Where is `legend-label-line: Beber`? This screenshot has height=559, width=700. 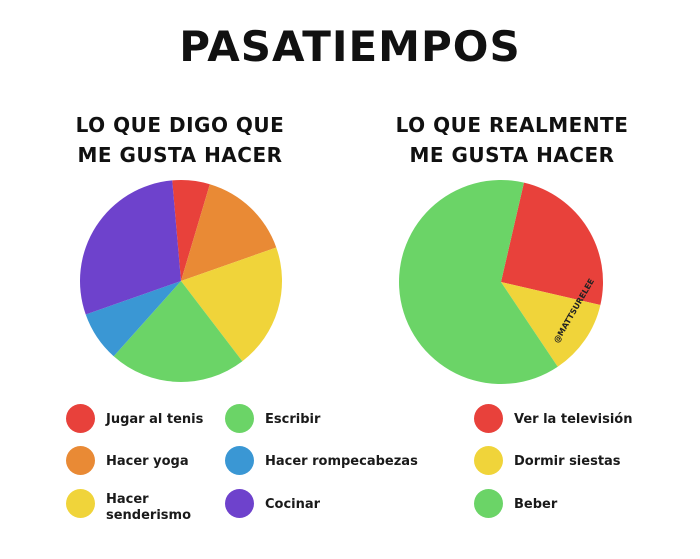 legend-label-line: Beber is located at coordinates (536, 504).